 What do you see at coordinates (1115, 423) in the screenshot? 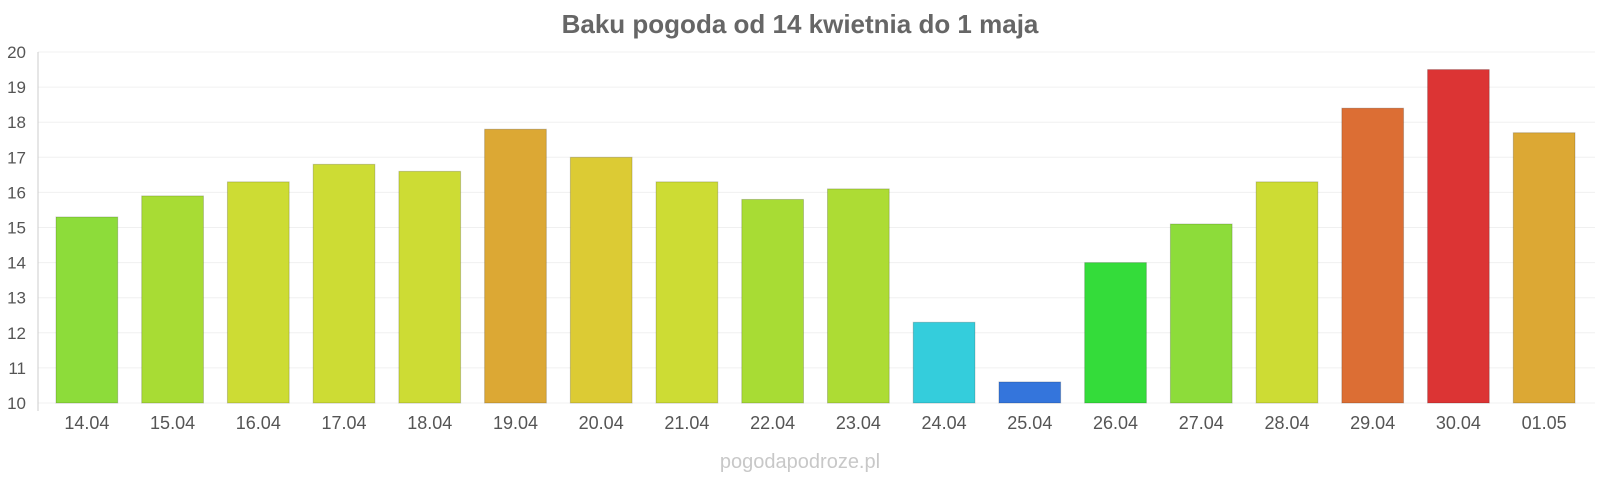
I see `x-tick-label: 26.04` at bounding box center [1115, 423].